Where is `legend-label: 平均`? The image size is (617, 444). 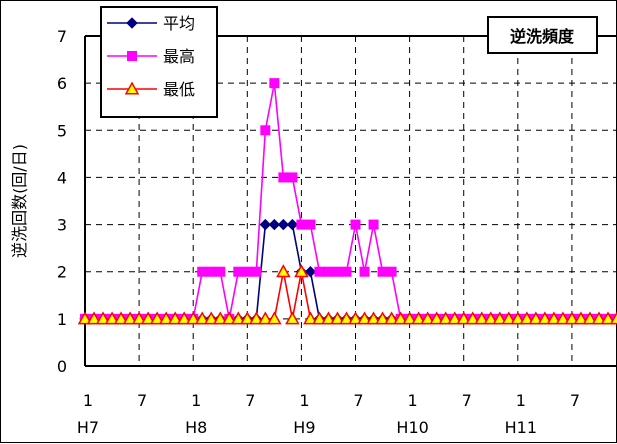 legend-label: 平均 is located at coordinates (179, 23).